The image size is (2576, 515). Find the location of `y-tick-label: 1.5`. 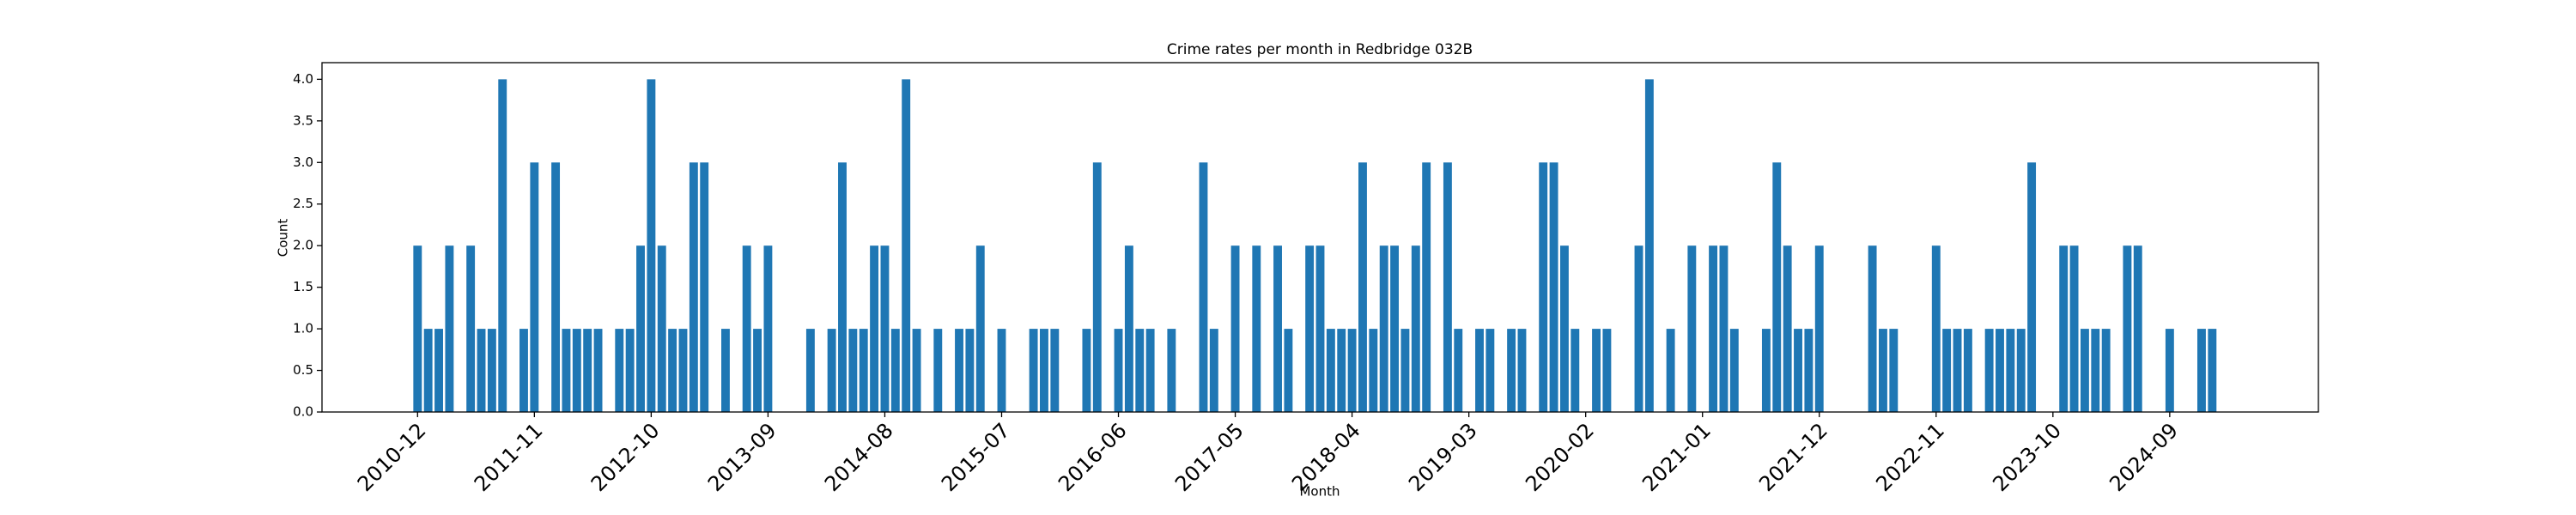

y-tick-label: 1.5 is located at coordinates (303, 286).